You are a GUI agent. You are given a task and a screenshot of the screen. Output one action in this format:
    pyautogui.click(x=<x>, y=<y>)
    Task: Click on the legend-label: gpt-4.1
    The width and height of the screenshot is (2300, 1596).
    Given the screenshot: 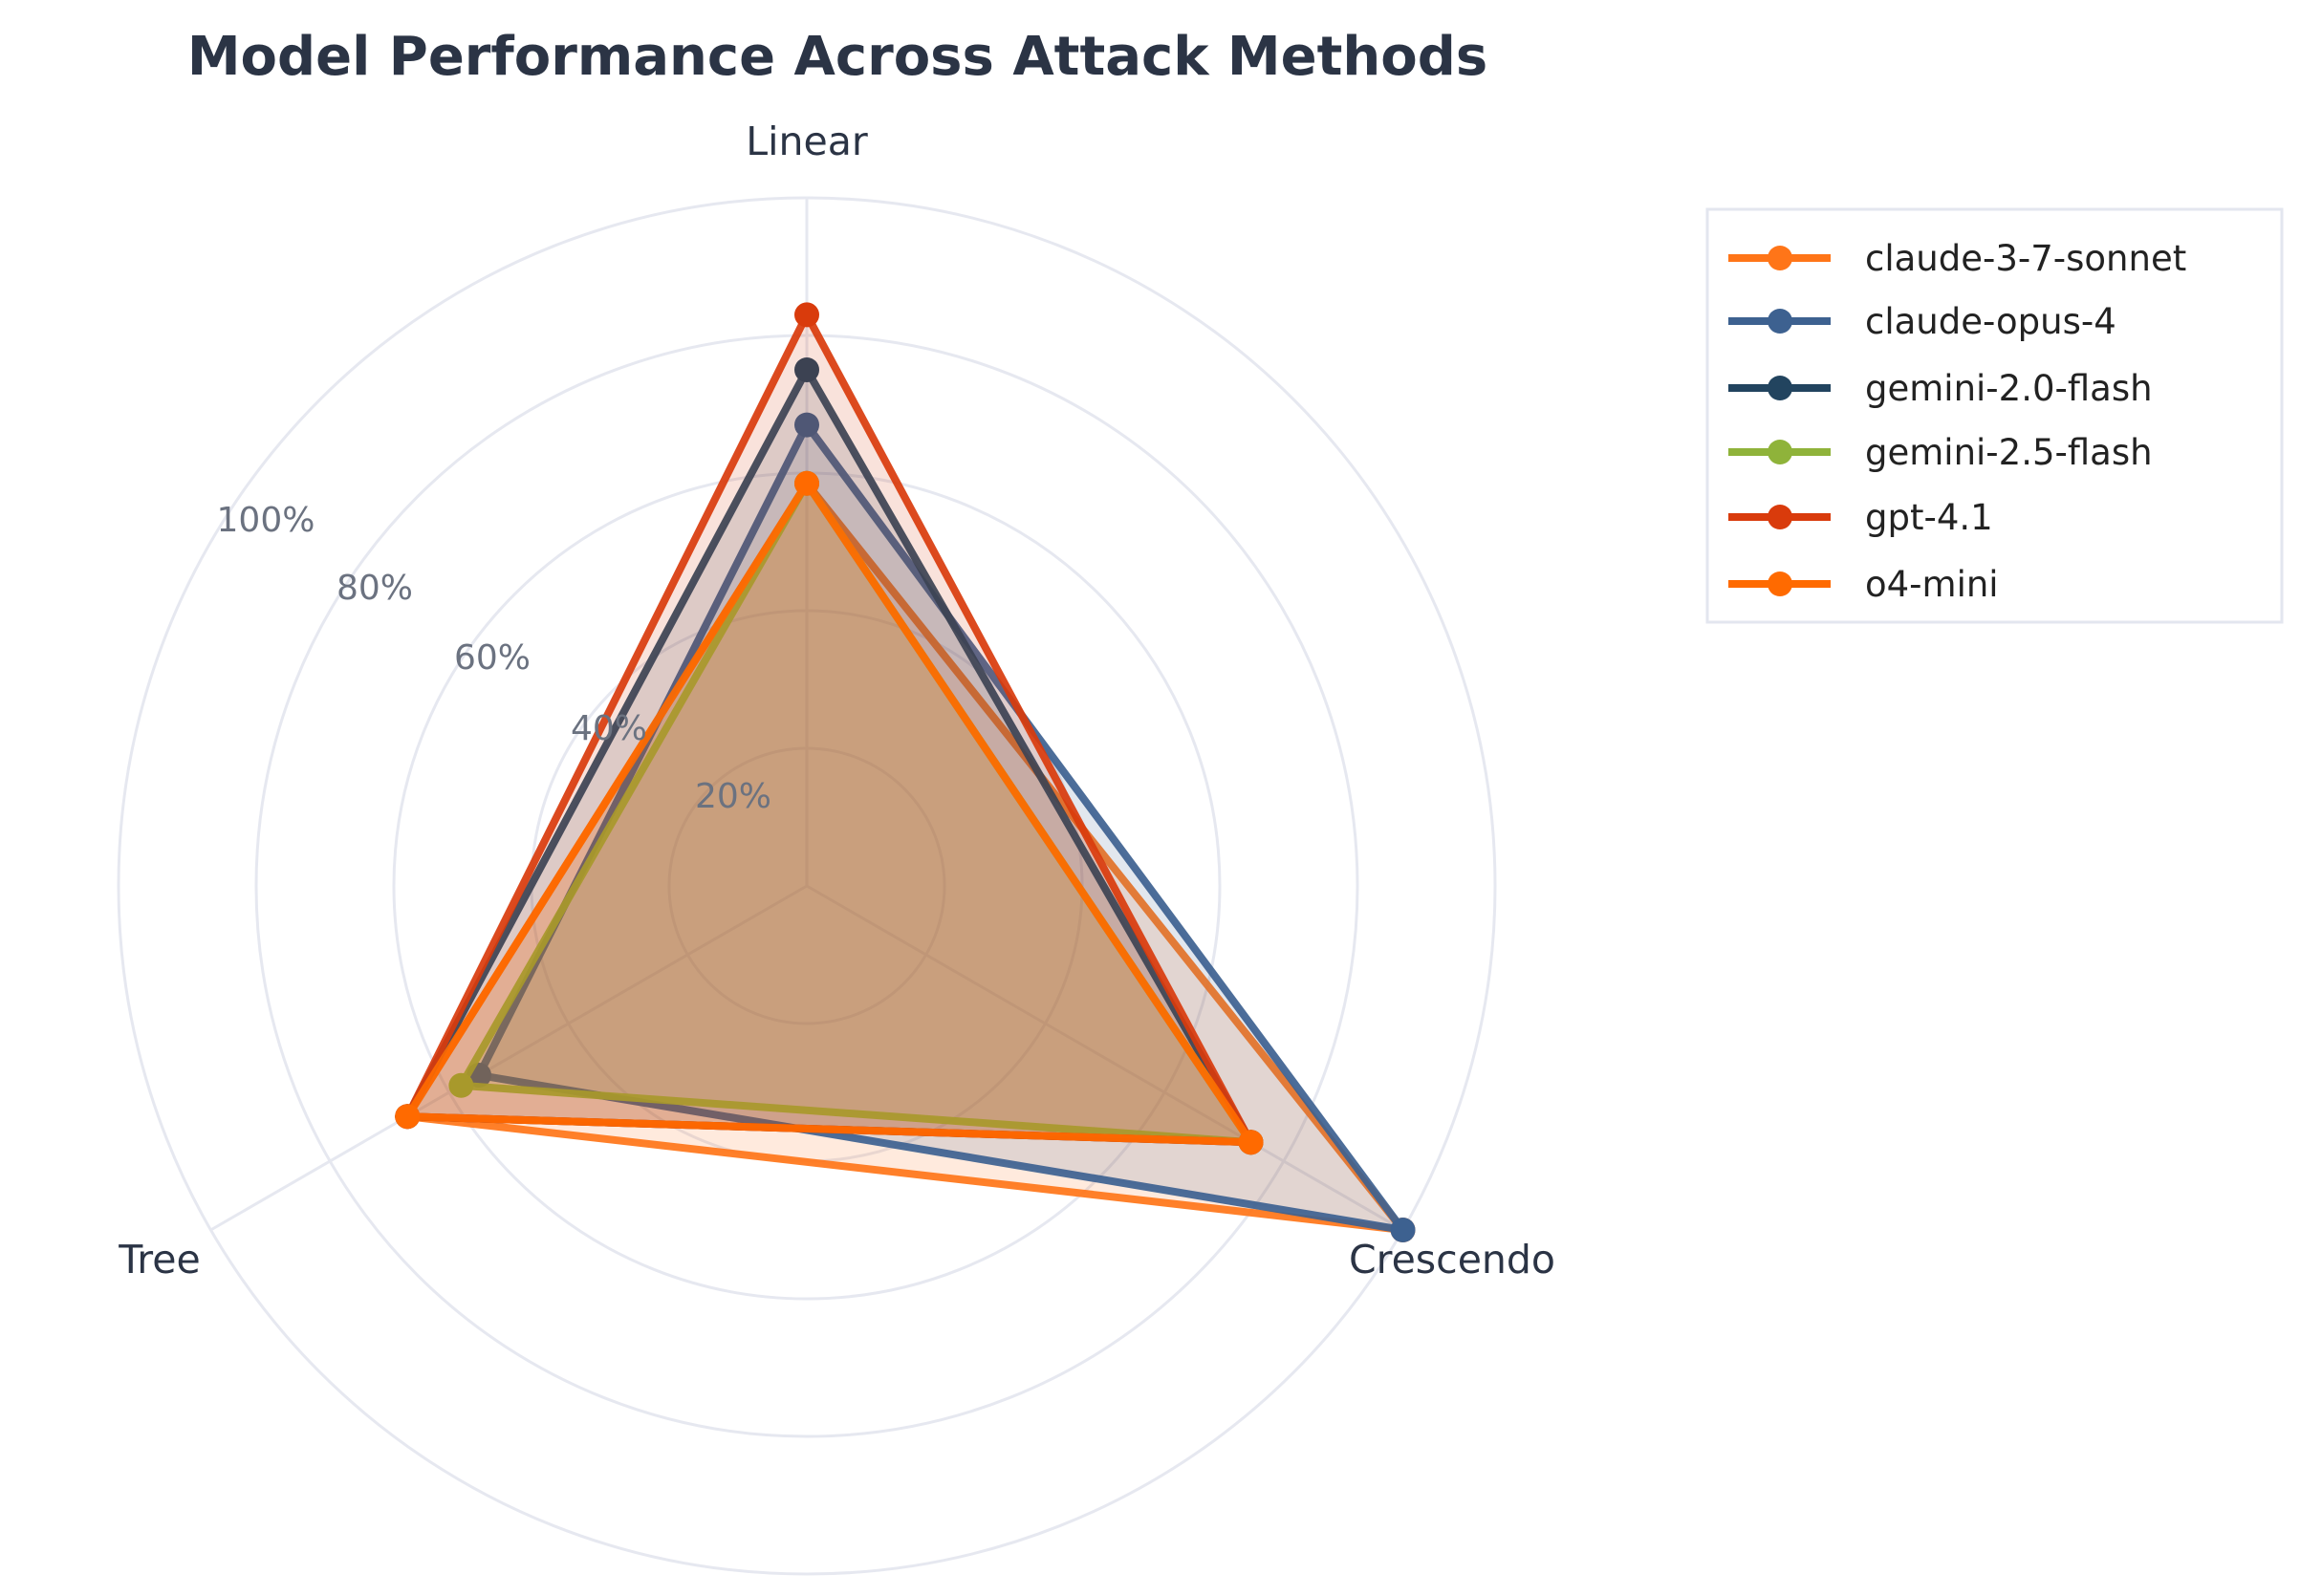 What is the action you would take?
    pyautogui.click(x=1929, y=518)
    